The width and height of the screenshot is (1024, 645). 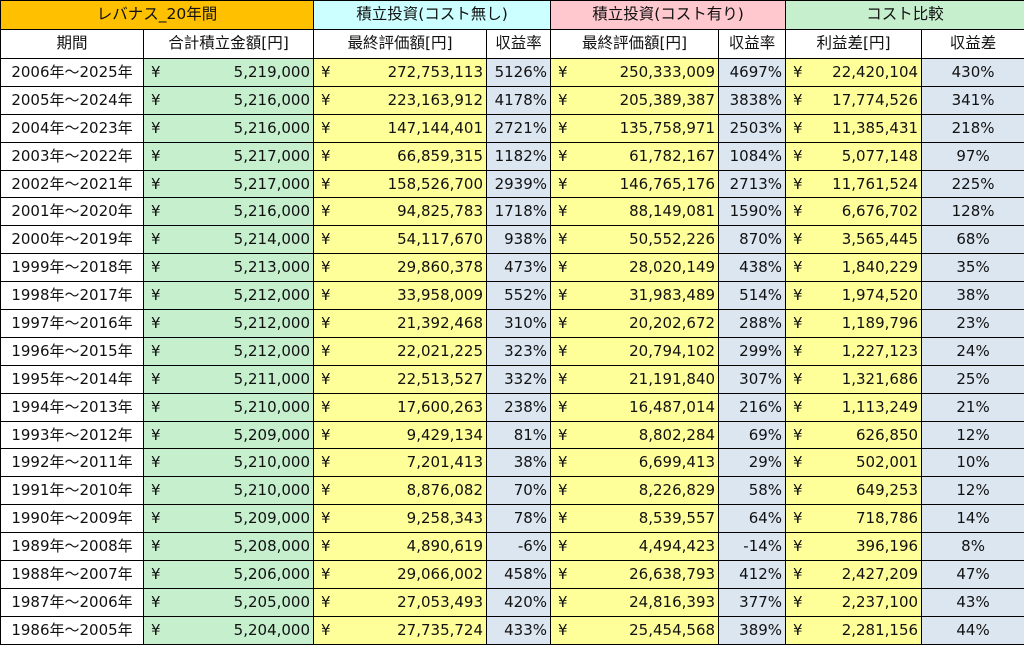 I want to click on col-header-profit-diff: 利益差[円], so click(x=854, y=44).